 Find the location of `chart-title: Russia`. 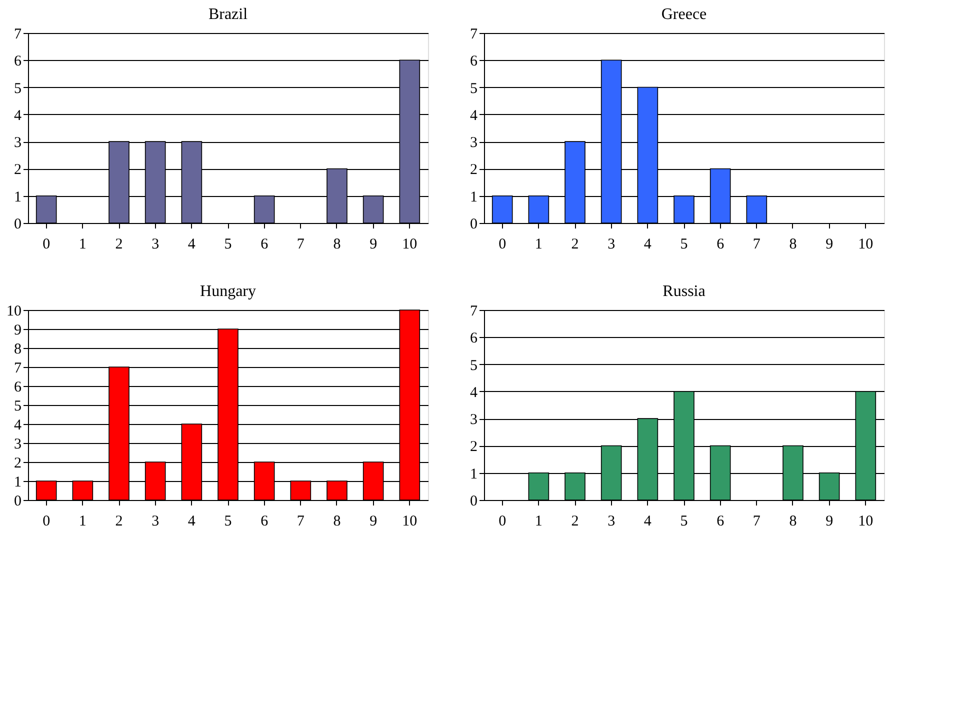

chart-title: Russia is located at coordinates (684, 291).